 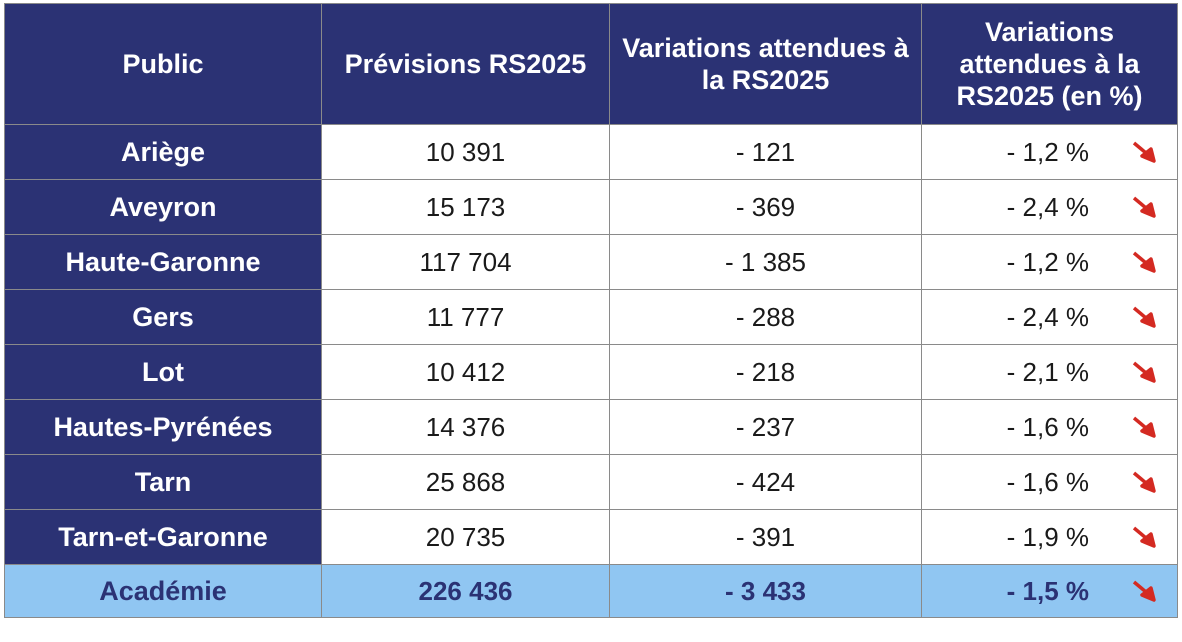 What do you see at coordinates (765, 152) in the screenshot?
I see `variation-cell: - 121` at bounding box center [765, 152].